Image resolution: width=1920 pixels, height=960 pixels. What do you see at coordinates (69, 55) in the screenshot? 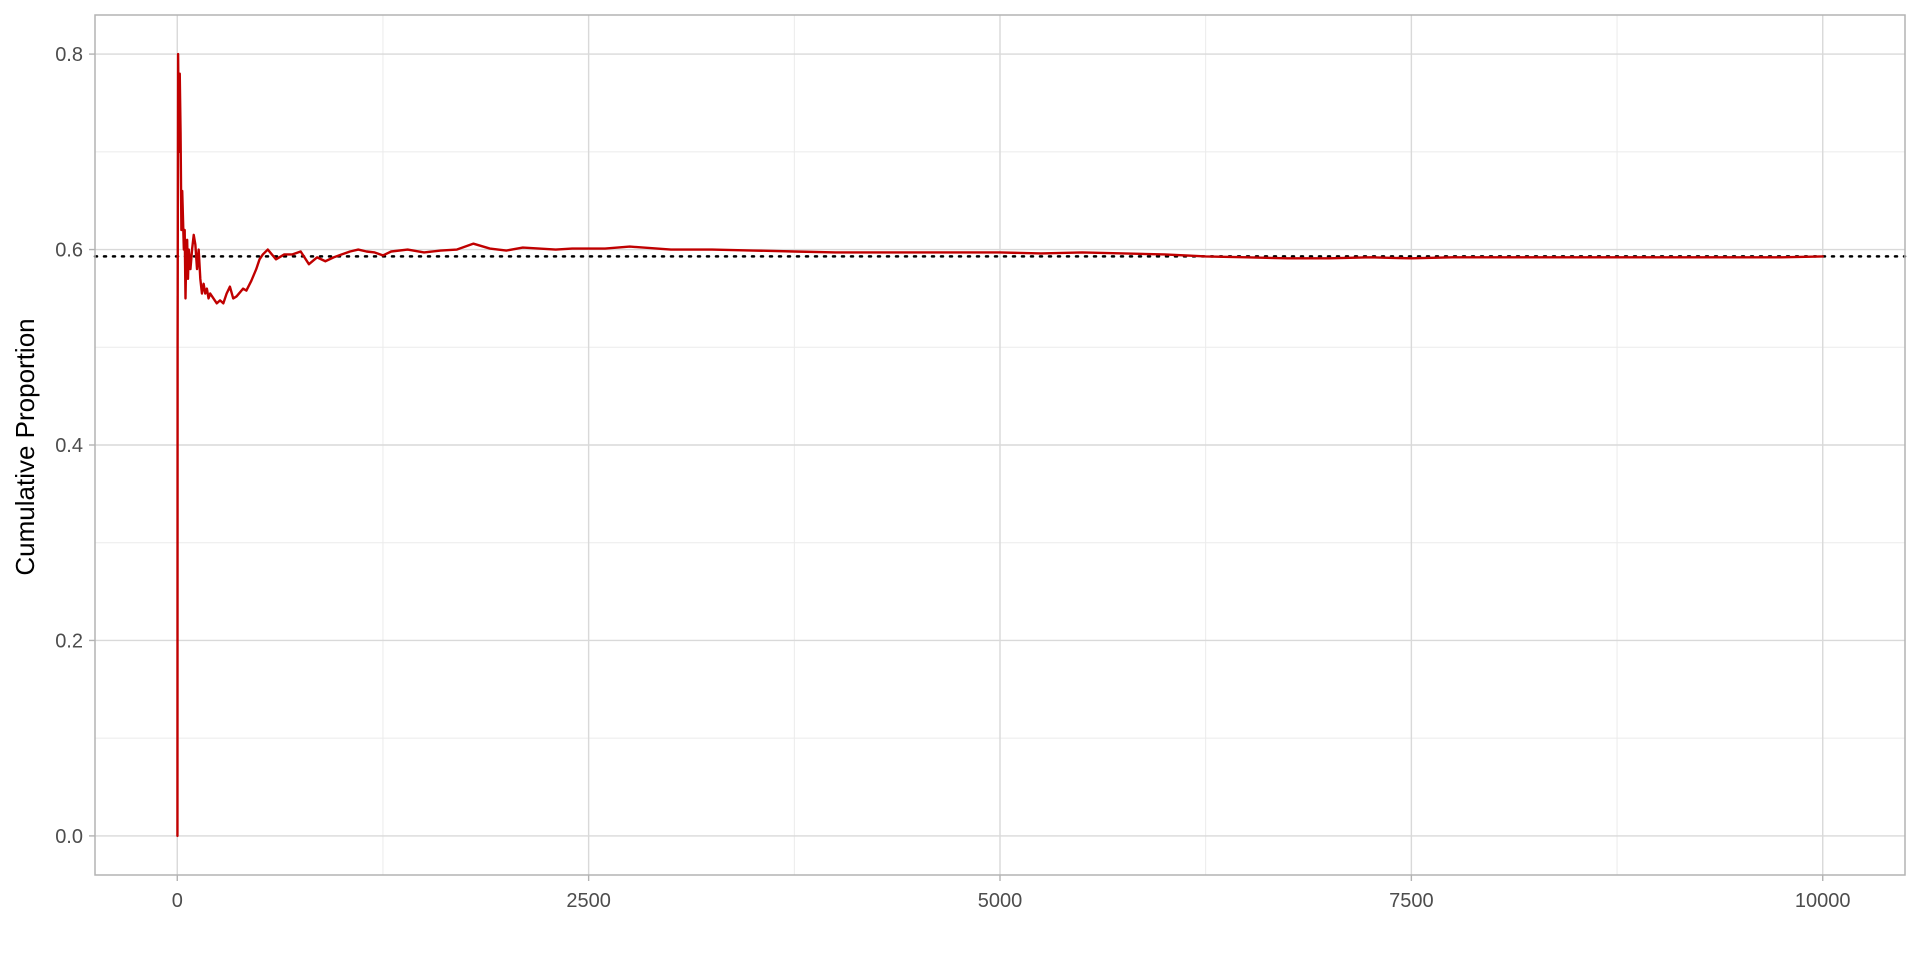
I see `y-tick-label: 0.8` at bounding box center [69, 55].